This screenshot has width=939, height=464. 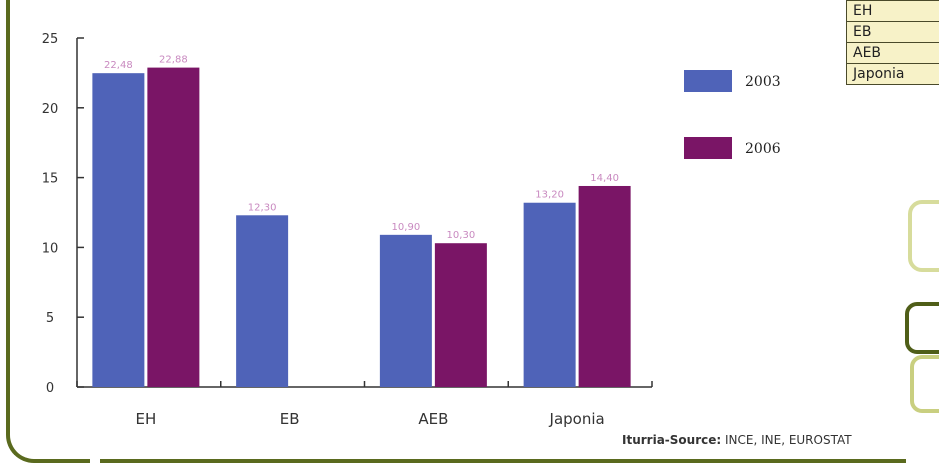 I want to click on y-tick-label: 5, so click(x=50, y=318).